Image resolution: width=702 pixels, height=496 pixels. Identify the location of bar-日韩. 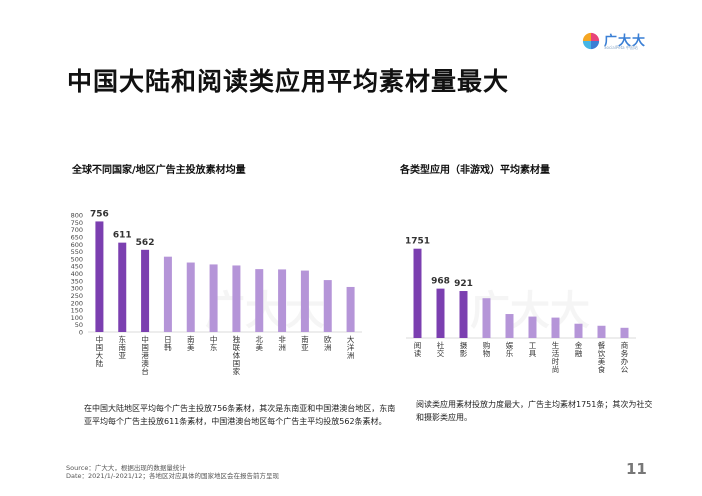
(167, 294).